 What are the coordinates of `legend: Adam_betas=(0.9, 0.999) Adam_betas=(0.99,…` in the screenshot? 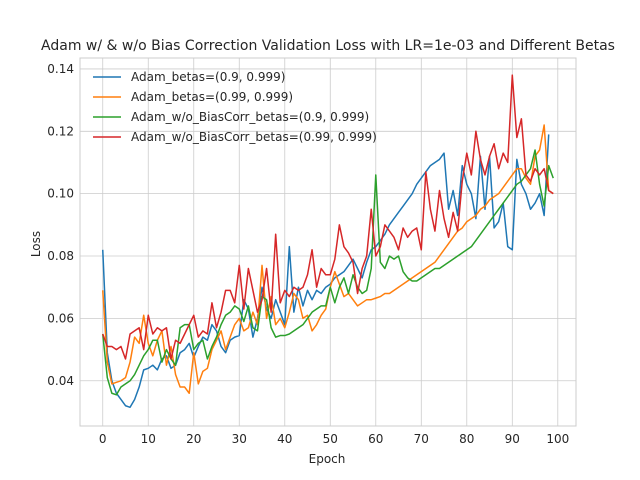 It's located at (235, 107).